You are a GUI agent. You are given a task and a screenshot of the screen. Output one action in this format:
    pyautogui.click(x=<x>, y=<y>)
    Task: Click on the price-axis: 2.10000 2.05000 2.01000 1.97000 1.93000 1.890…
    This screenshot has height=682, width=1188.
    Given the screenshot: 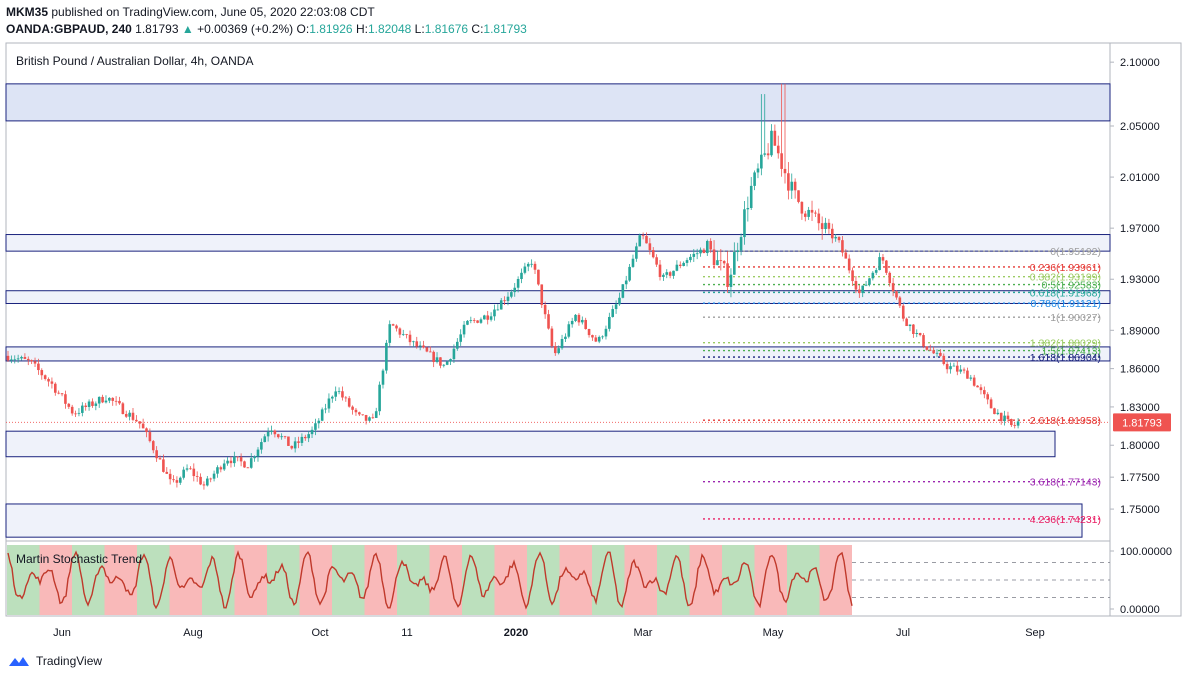 What is the action you would take?
    pyautogui.click(x=1140, y=286)
    